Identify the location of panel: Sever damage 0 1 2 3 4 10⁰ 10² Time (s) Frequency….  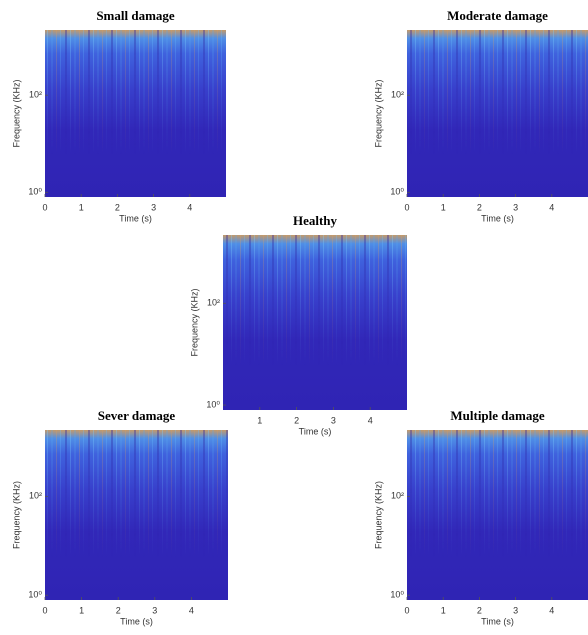
(119, 517).